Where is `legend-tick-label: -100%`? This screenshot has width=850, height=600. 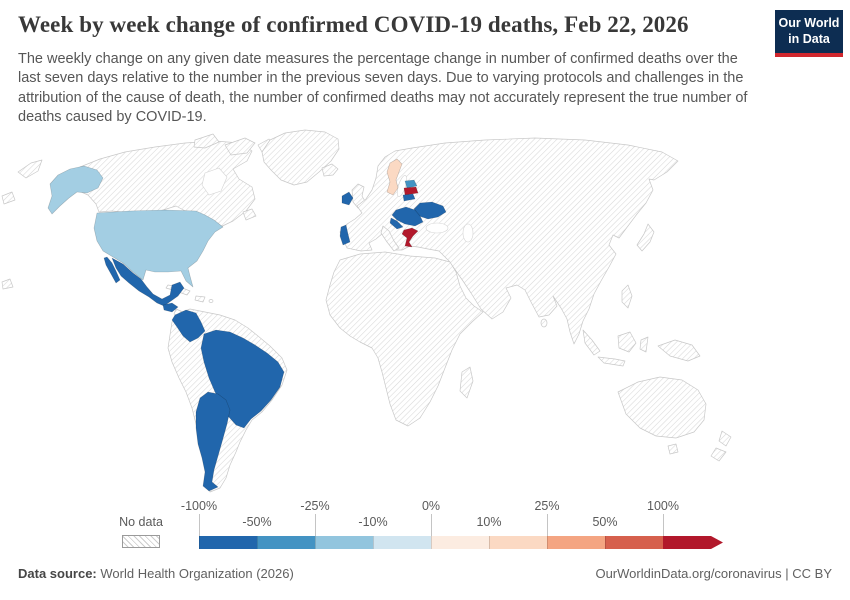 legend-tick-label: -100% is located at coordinates (199, 506).